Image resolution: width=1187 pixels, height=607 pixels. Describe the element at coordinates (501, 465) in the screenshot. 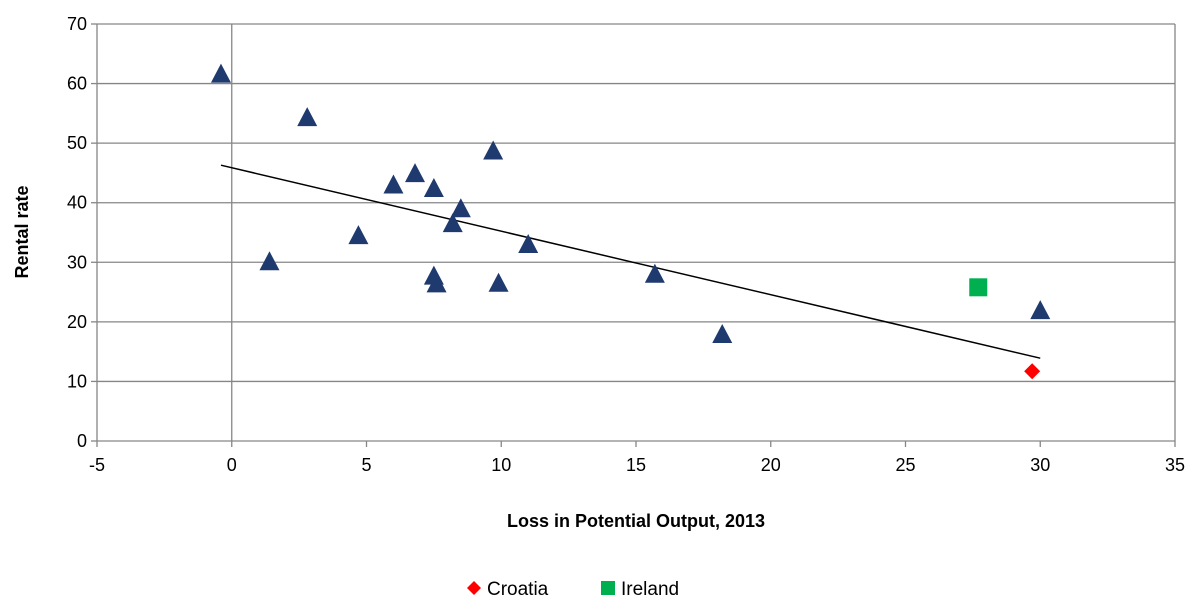

I see `x-tick-label: 10` at that location.